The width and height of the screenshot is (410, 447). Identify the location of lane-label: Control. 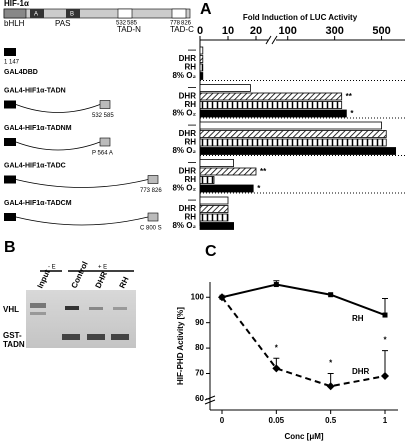
(80, 275).